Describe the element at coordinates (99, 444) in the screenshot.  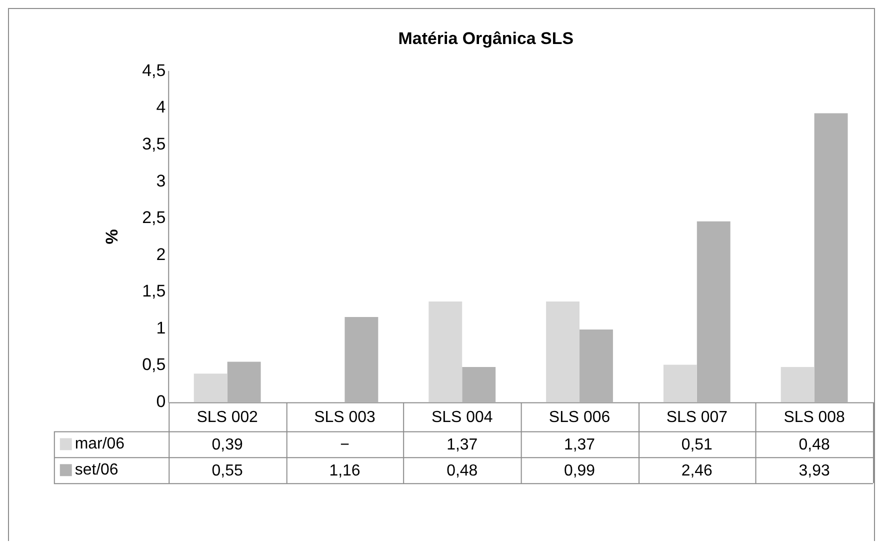
I see `legend-label: mar/06` at that location.